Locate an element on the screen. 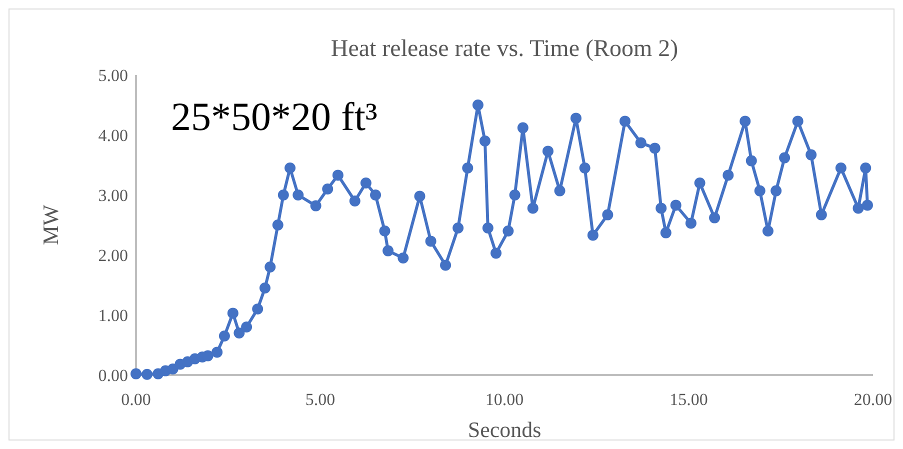 This screenshot has width=903, height=449. chart-title: Heat release rate vs. Time (Room 2) is located at coordinates (504, 49).